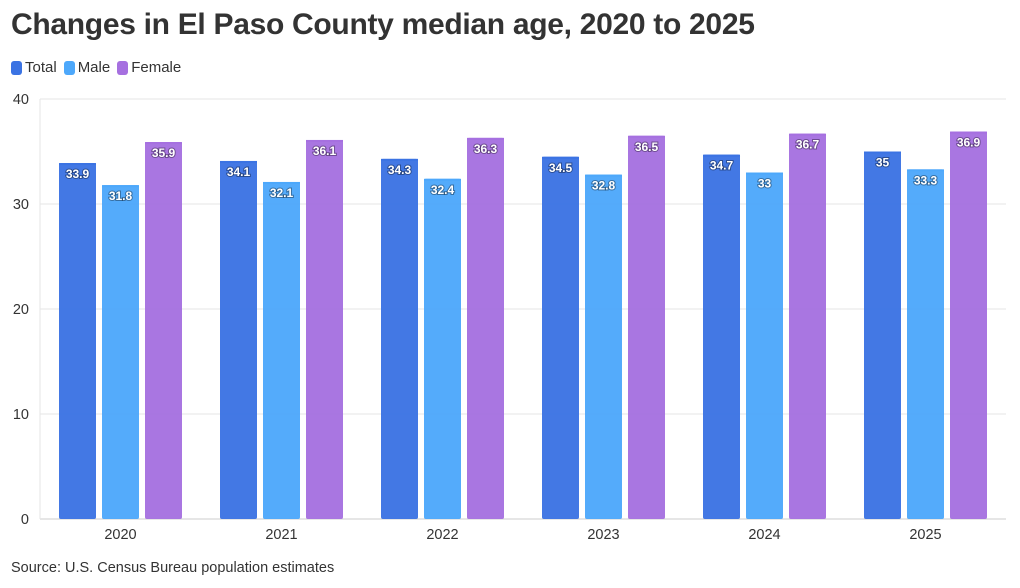 This screenshot has height=588, width=1020. What do you see at coordinates (156, 67) in the screenshot?
I see `legend-label-female: Female` at bounding box center [156, 67].